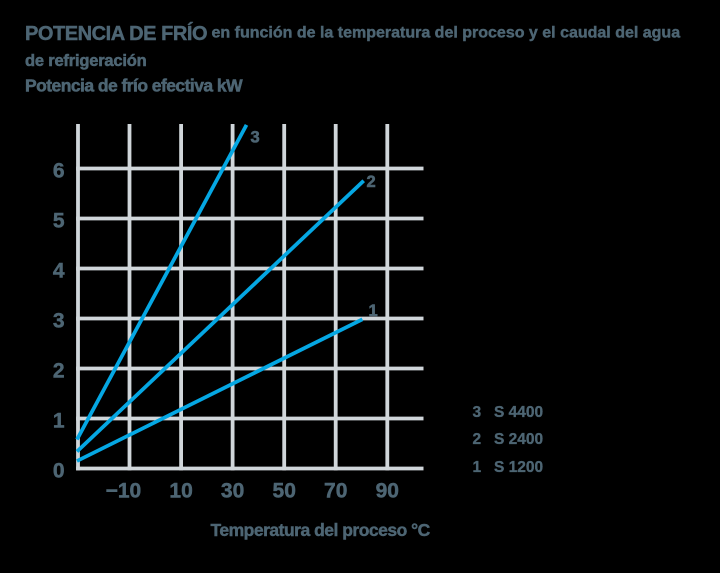 Image resolution: width=720 pixels, height=573 pixels. Describe the element at coordinates (180, 491) in the screenshot. I see `svg-text: 10` at that location.